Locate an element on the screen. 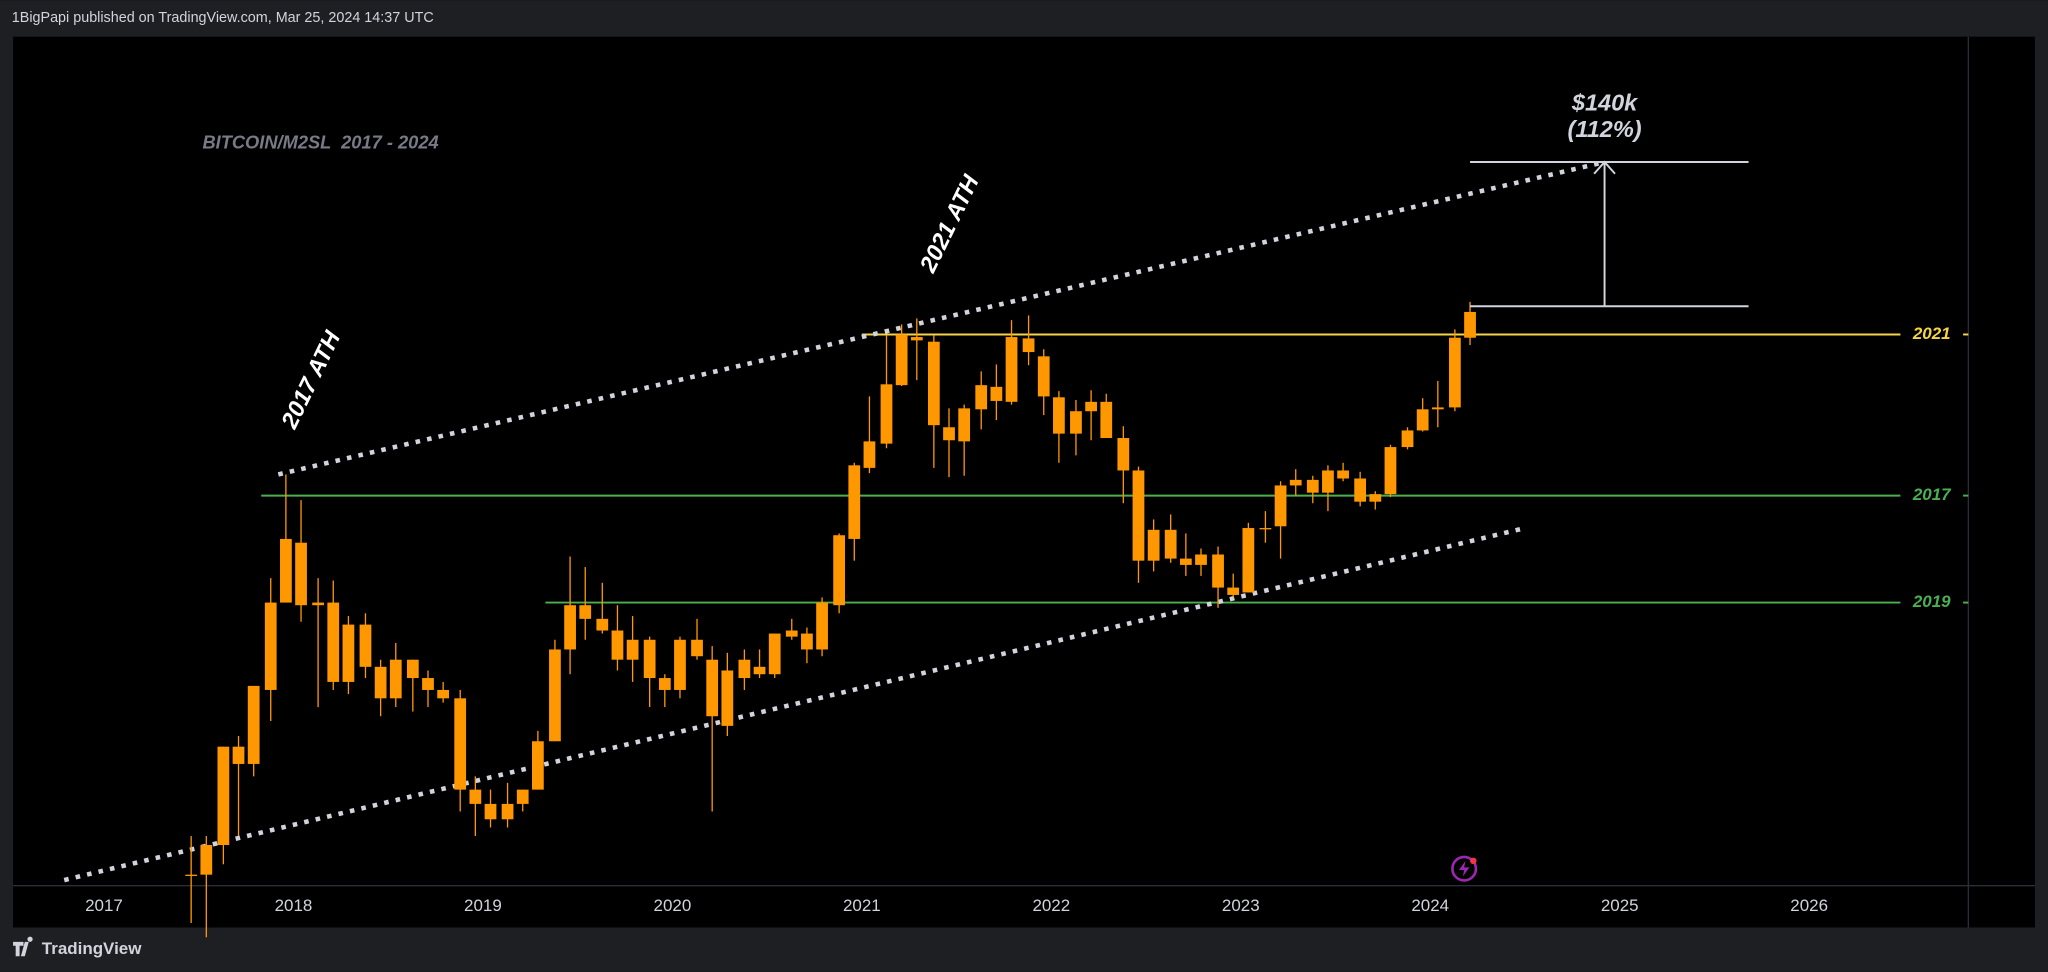 This screenshot has height=972, width=2048. logo-icon is located at coordinates (23, 946).